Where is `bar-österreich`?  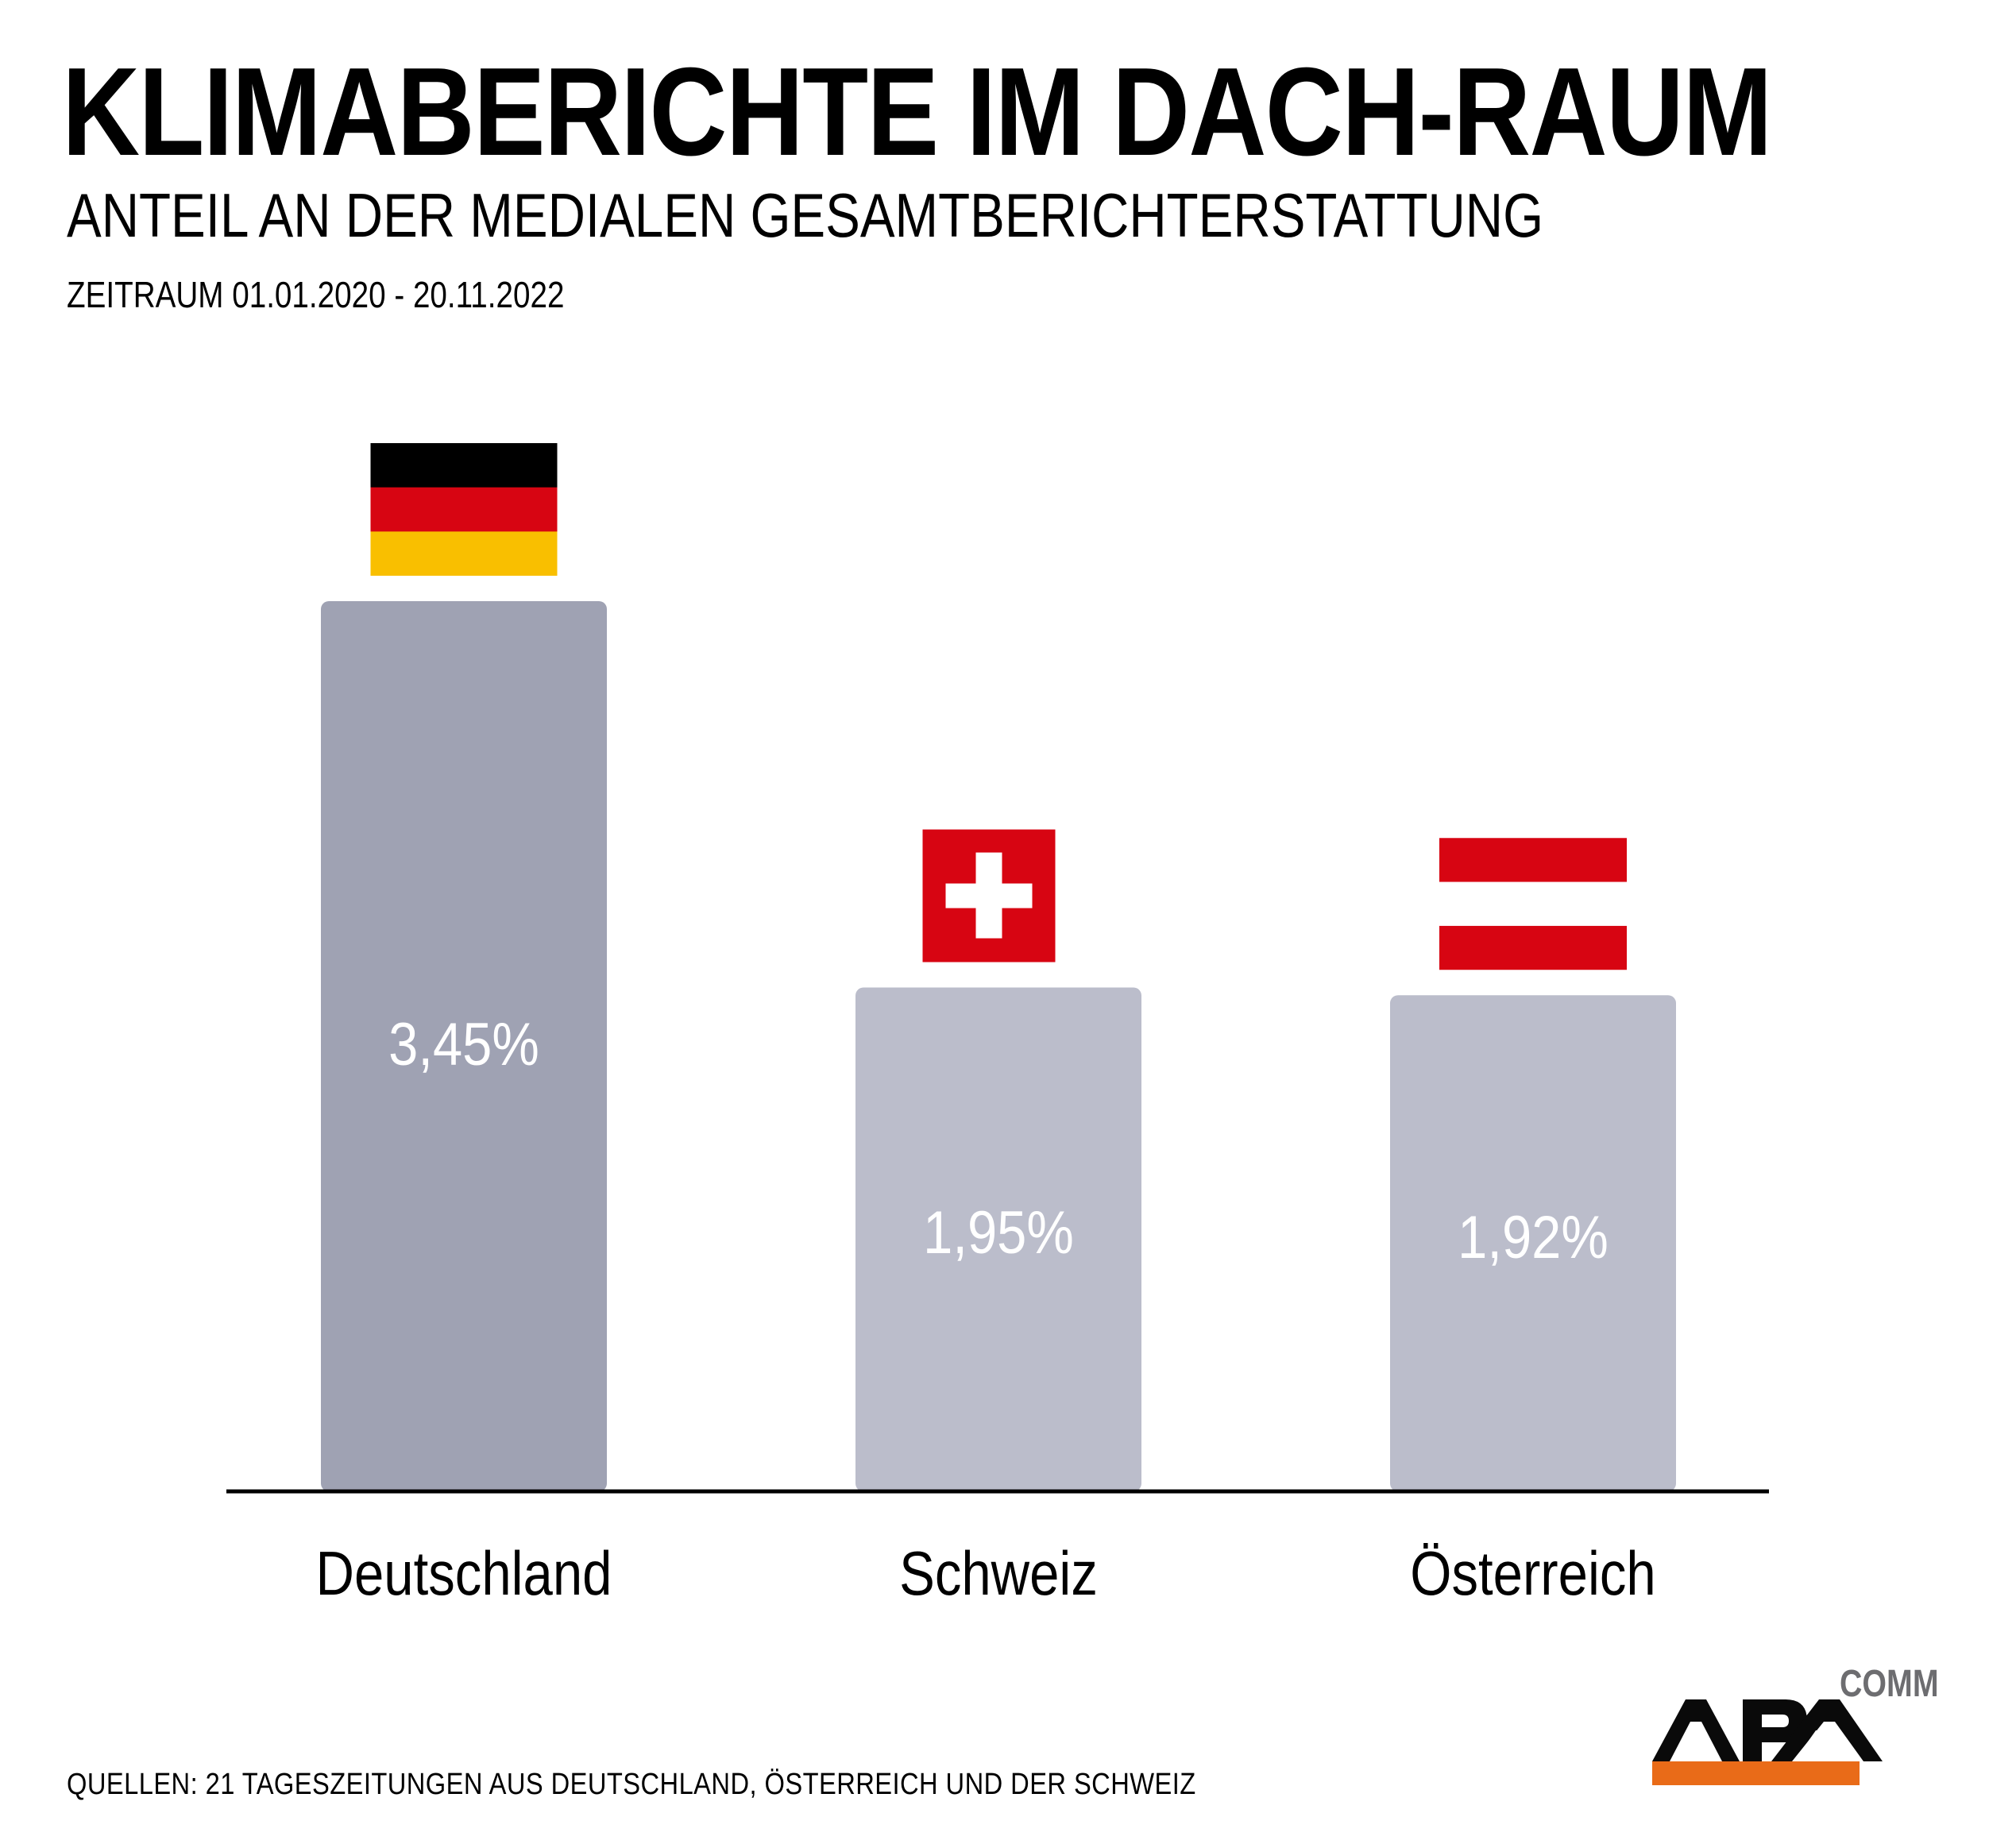 bar-österreich is located at coordinates (1533, 1243).